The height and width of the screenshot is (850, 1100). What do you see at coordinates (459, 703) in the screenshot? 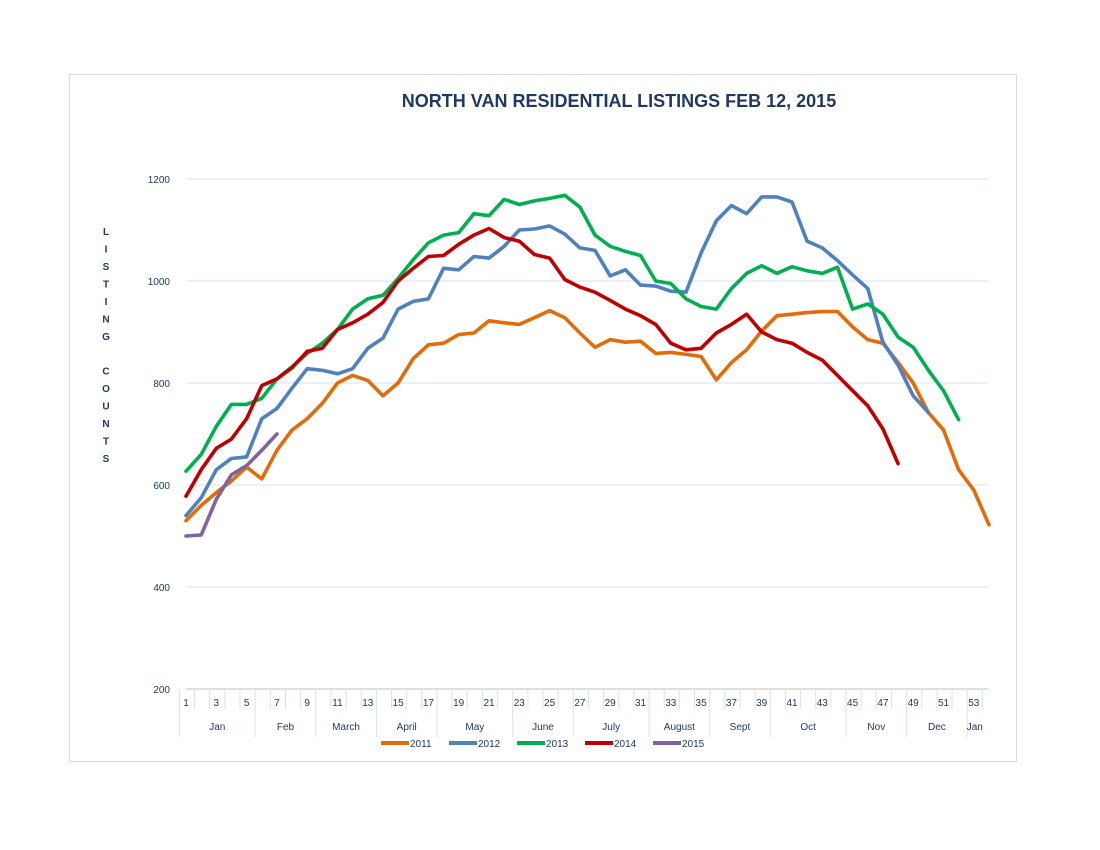
I see `x-tick-label: 19` at bounding box center [459, 703].